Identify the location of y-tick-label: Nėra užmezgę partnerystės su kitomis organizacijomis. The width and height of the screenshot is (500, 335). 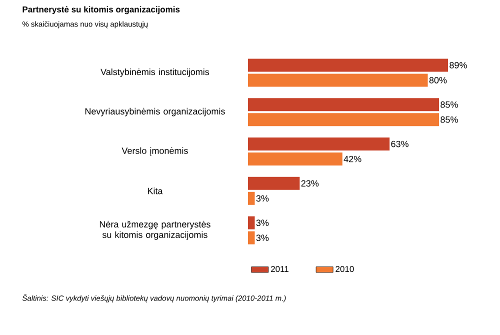
(155, 230).